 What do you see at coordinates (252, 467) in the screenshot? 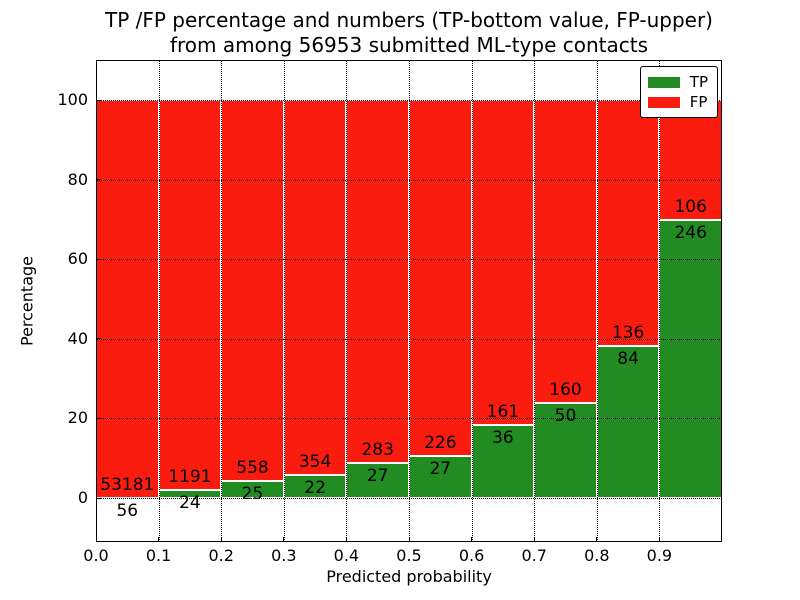
I see `fp-count-label: 558` at bounding box center [252, 467].